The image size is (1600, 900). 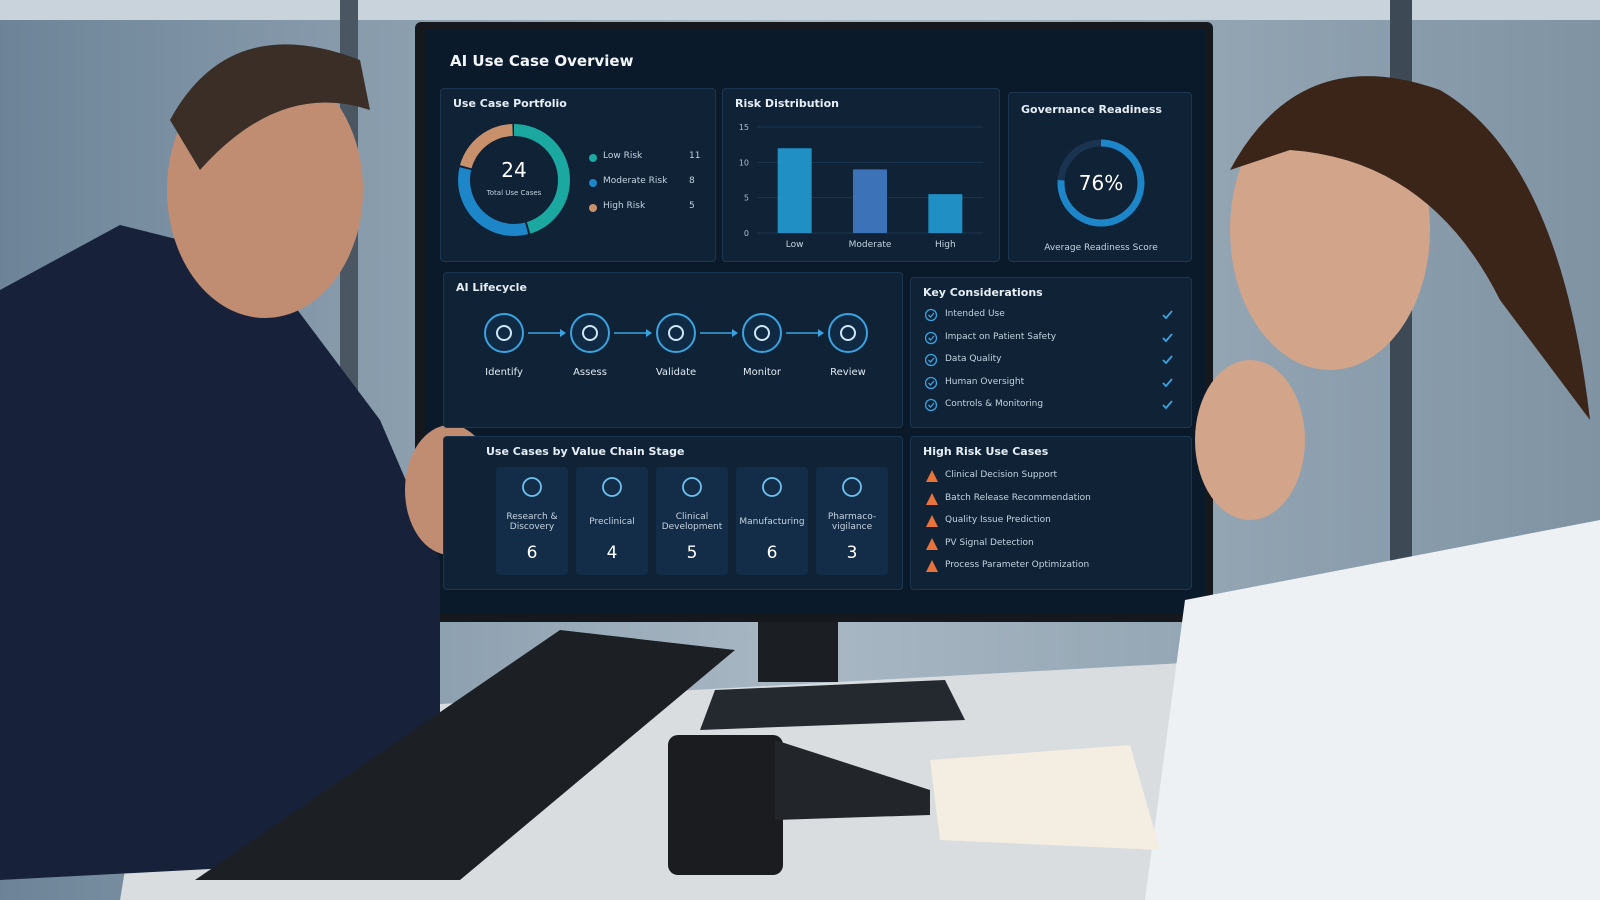 I want to click on y-tick-label: 5, so click(x=746, y=198).